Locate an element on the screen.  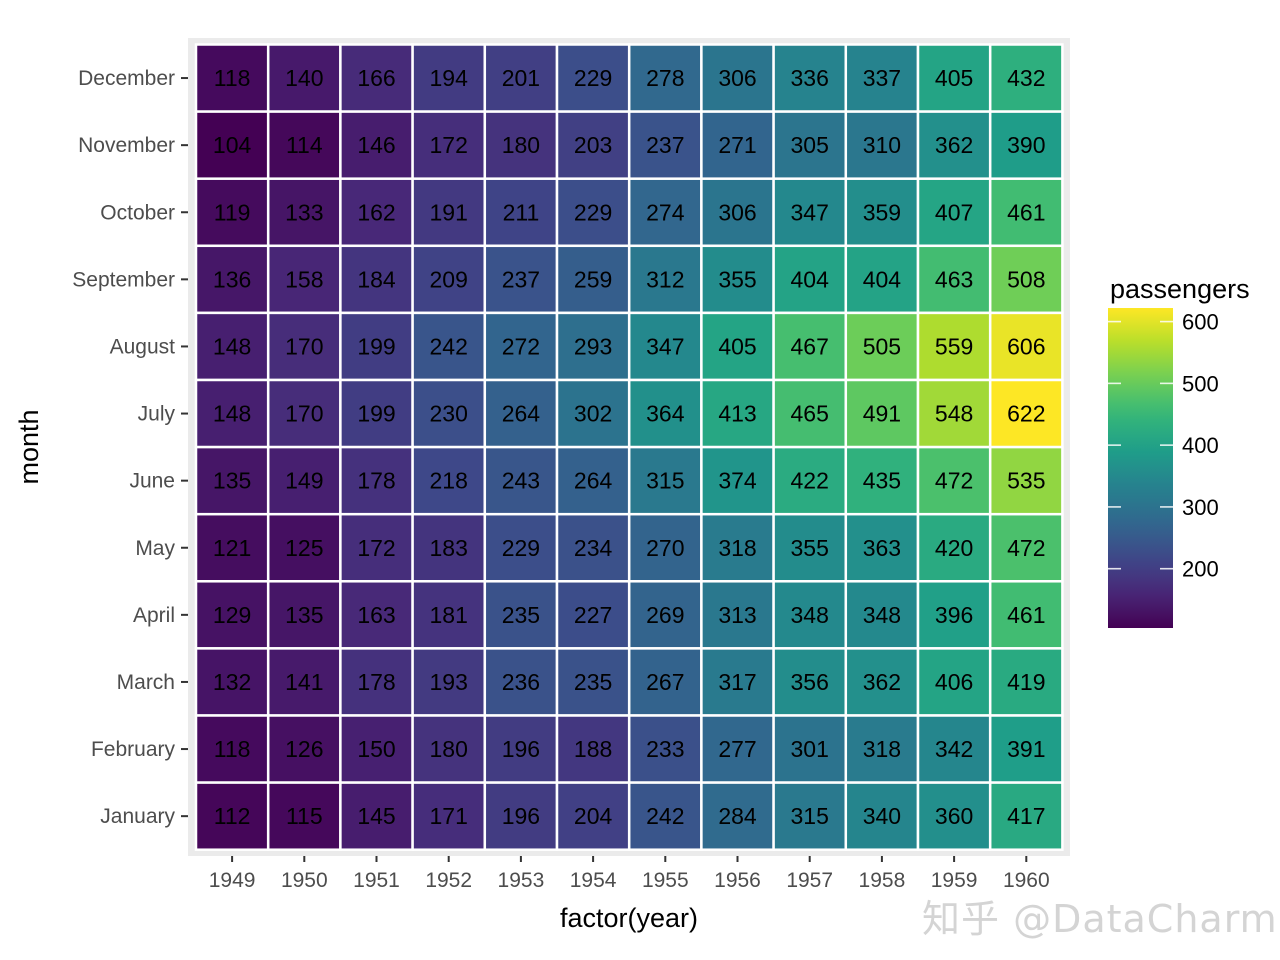
cell-label: 119 is located at coordinates (232, 212).